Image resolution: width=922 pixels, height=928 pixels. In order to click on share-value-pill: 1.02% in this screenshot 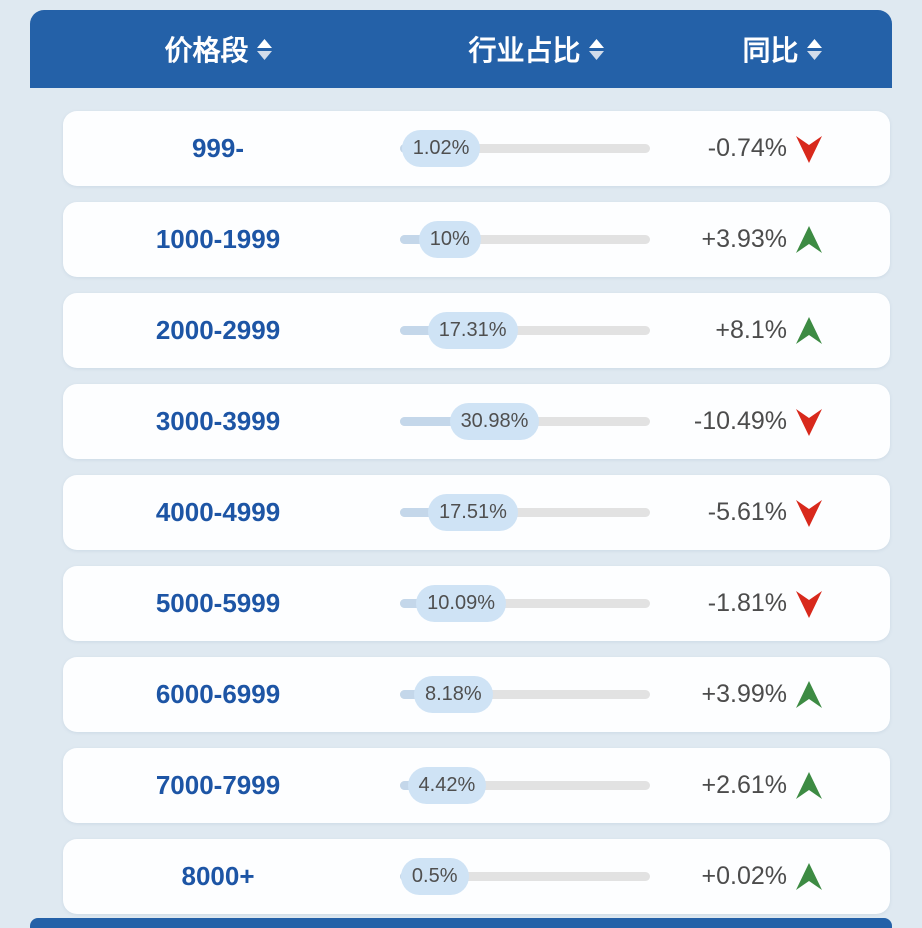, I will do `click(441, 148)`.